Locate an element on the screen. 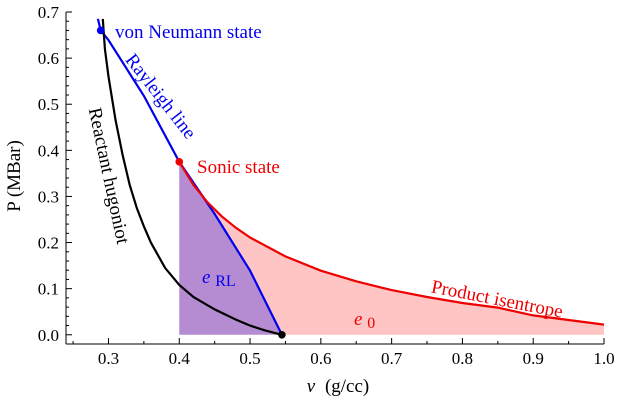 The width and height of the screenshot is (617, 404). x-tick-label: 0.4 is located at coordinates (180, 358).